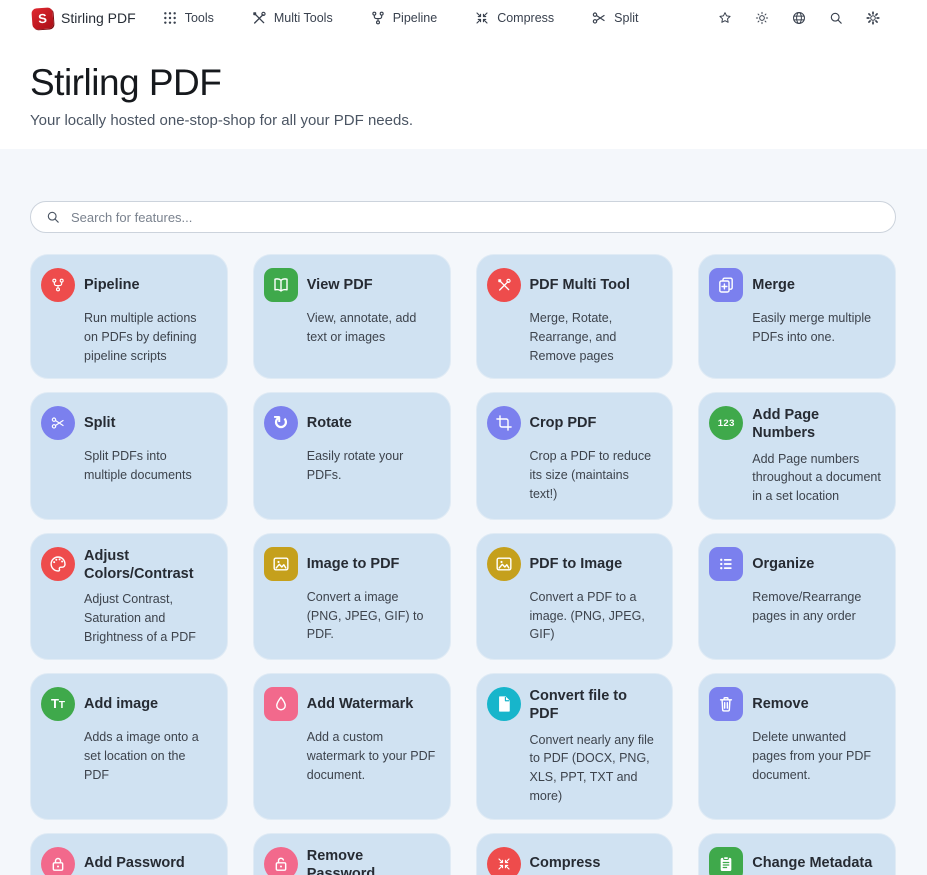 The image size is (927, 875). I want to click on nav-item-multi-tools: Multi Tools, so click(292, 18).